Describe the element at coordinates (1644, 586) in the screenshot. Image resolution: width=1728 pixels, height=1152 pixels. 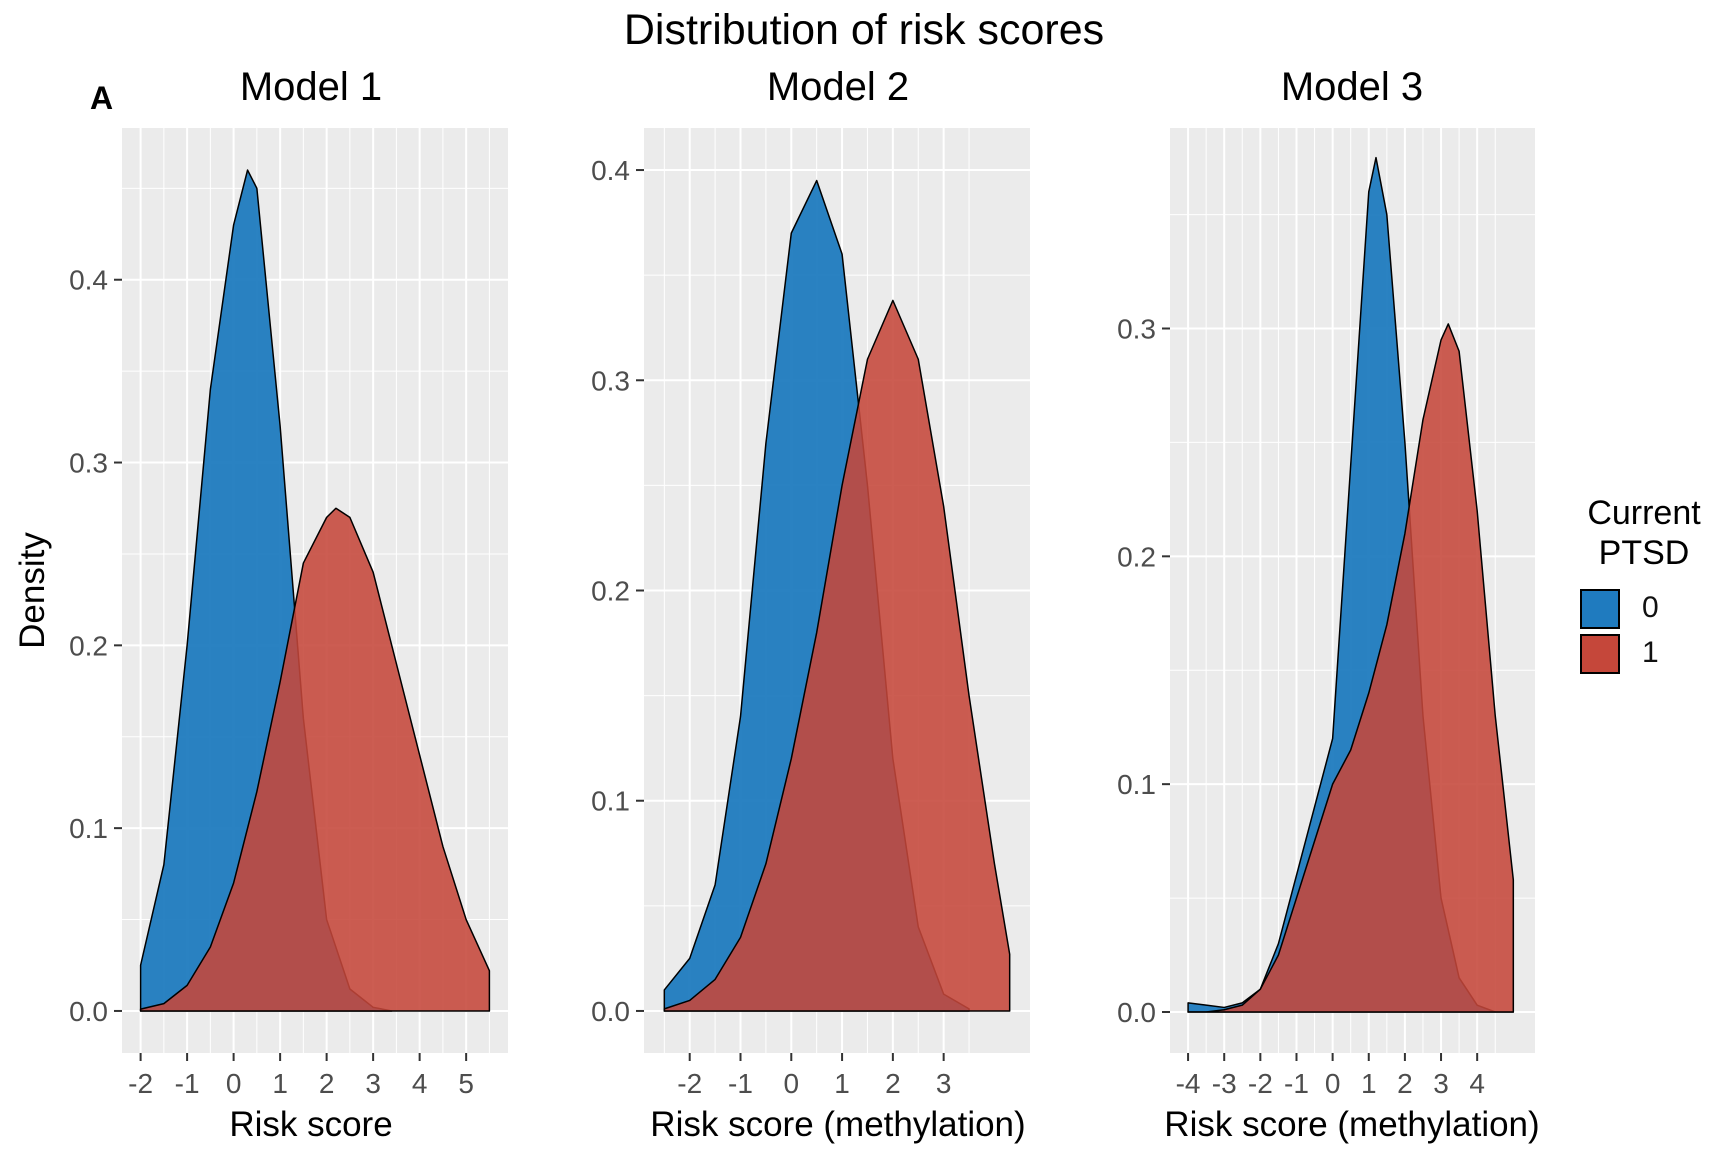
I see `legend: Current PTSD 0 1` at that location.